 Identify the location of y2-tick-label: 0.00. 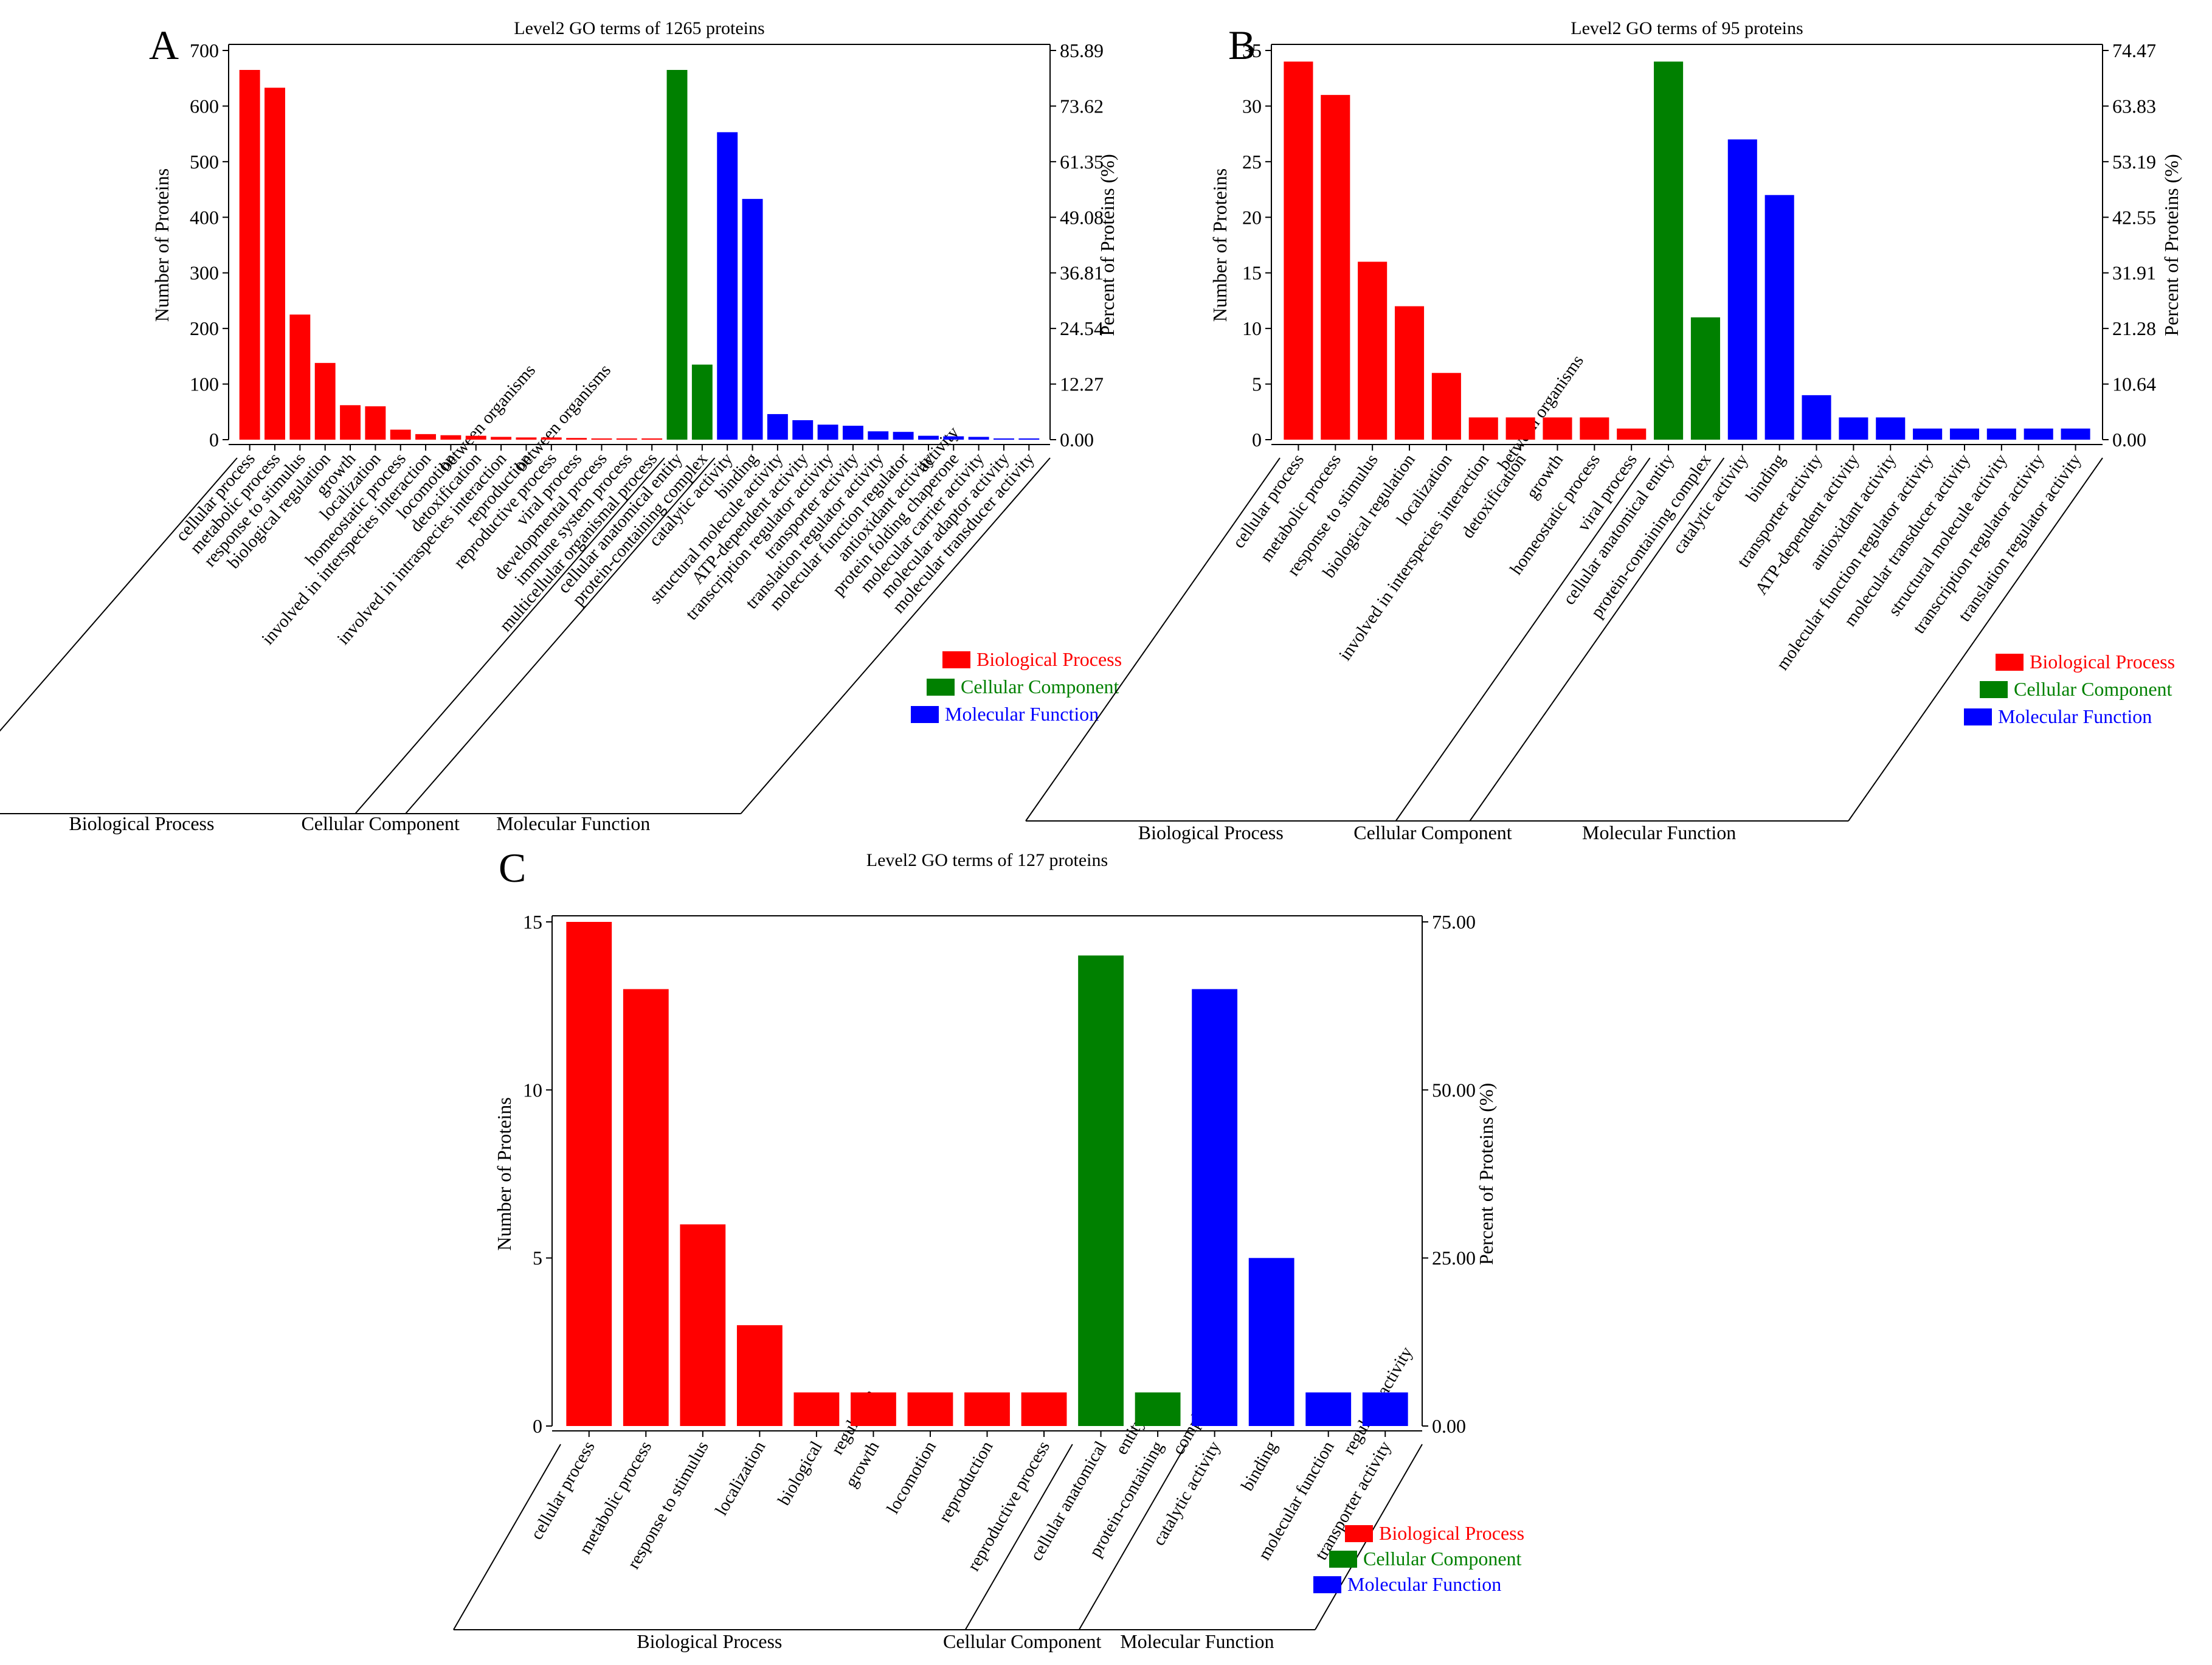
(2129, 440).